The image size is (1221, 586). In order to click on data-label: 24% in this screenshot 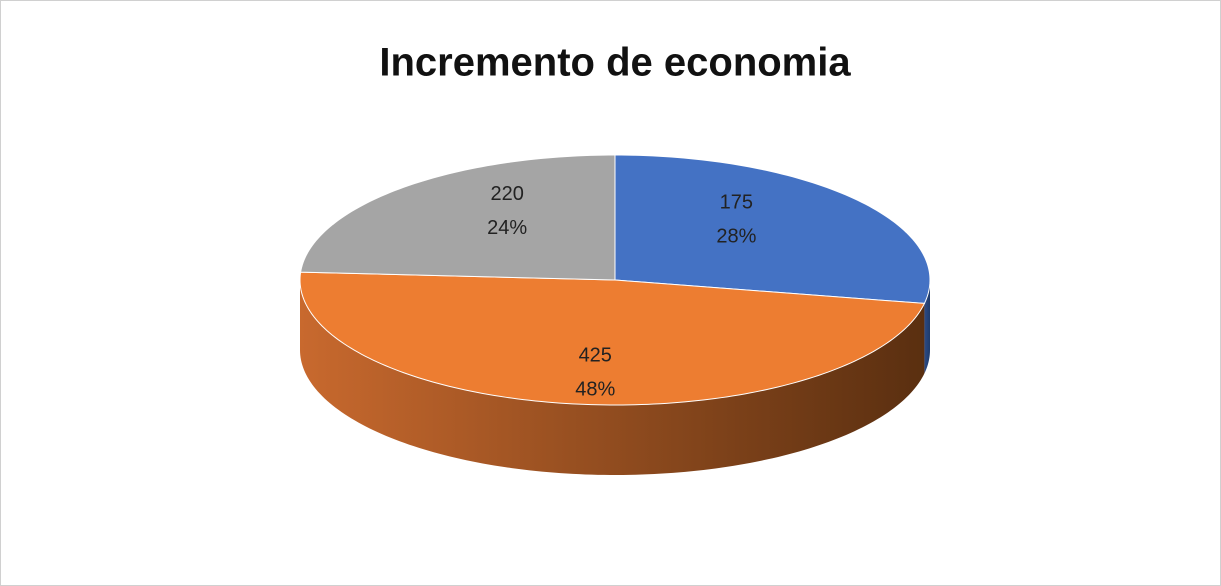, I will do `click(507, 228)`.